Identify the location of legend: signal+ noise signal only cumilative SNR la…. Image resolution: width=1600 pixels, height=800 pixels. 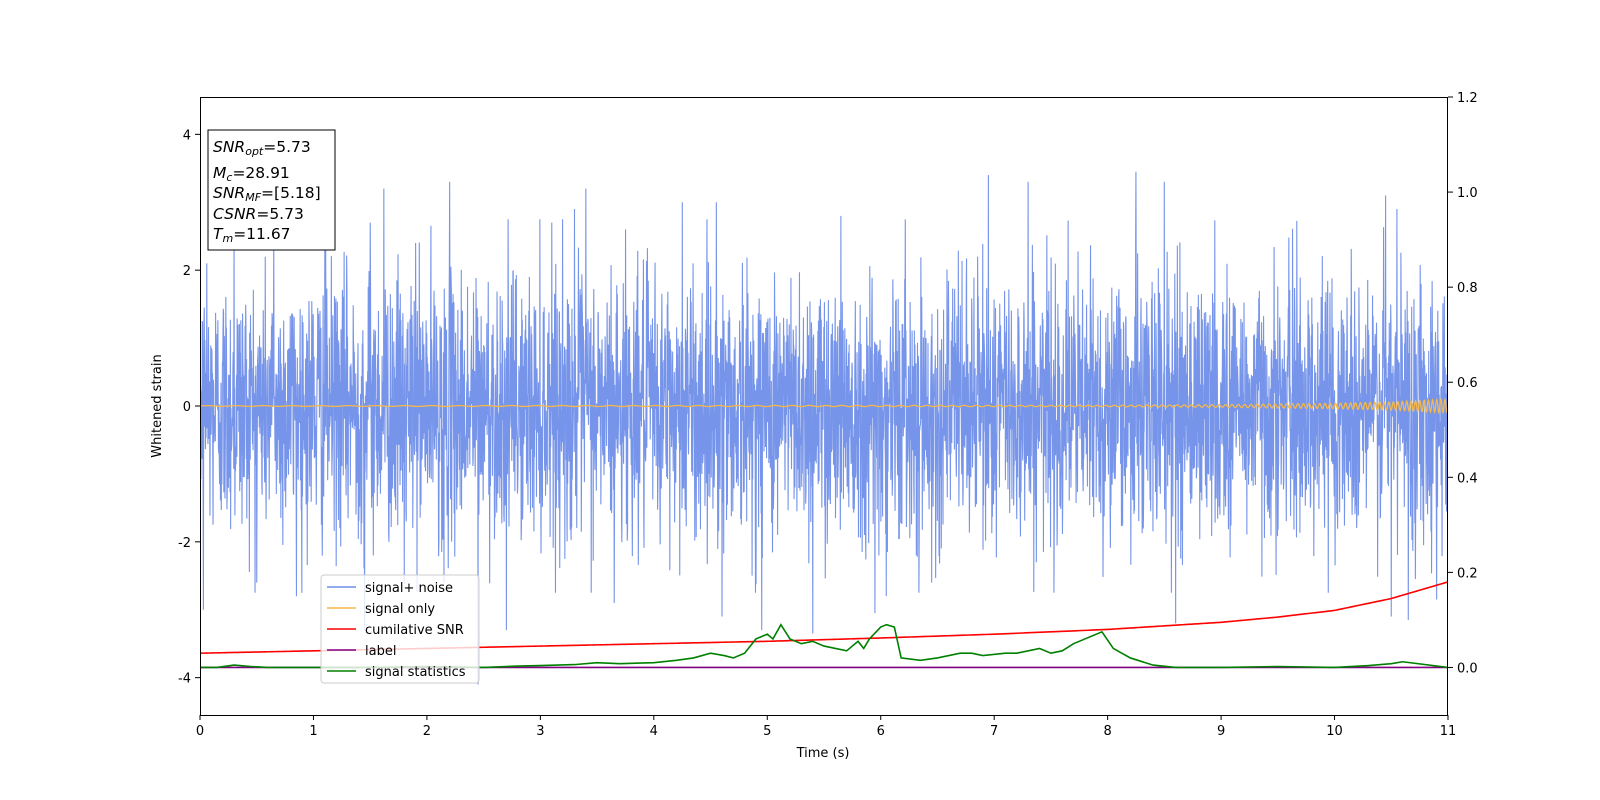
(400, 629).